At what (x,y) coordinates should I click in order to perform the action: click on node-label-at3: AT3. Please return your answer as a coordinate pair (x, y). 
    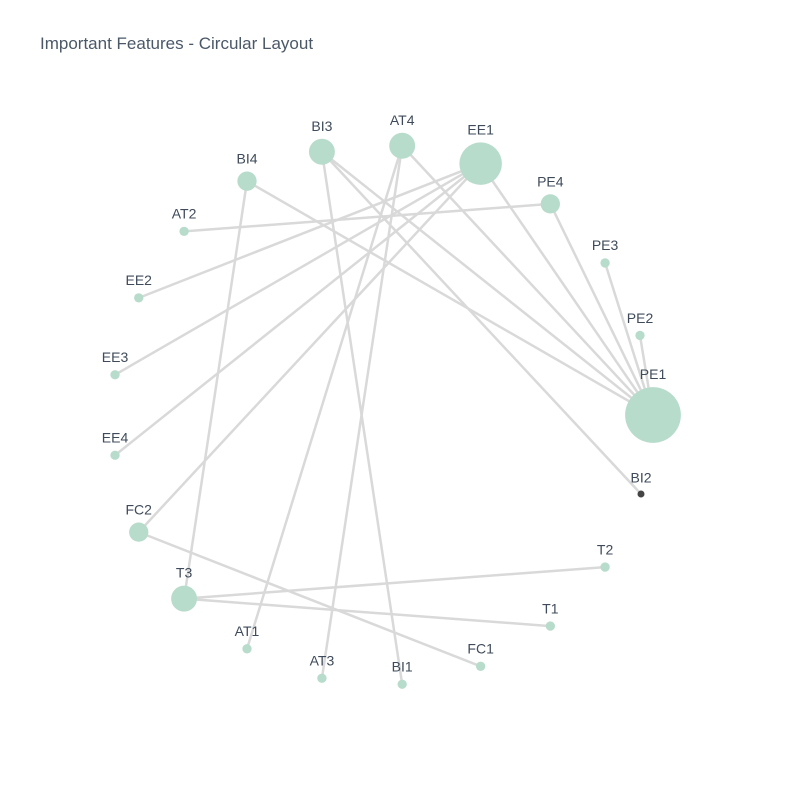
    Looking at the image, I should click on (322, 661).